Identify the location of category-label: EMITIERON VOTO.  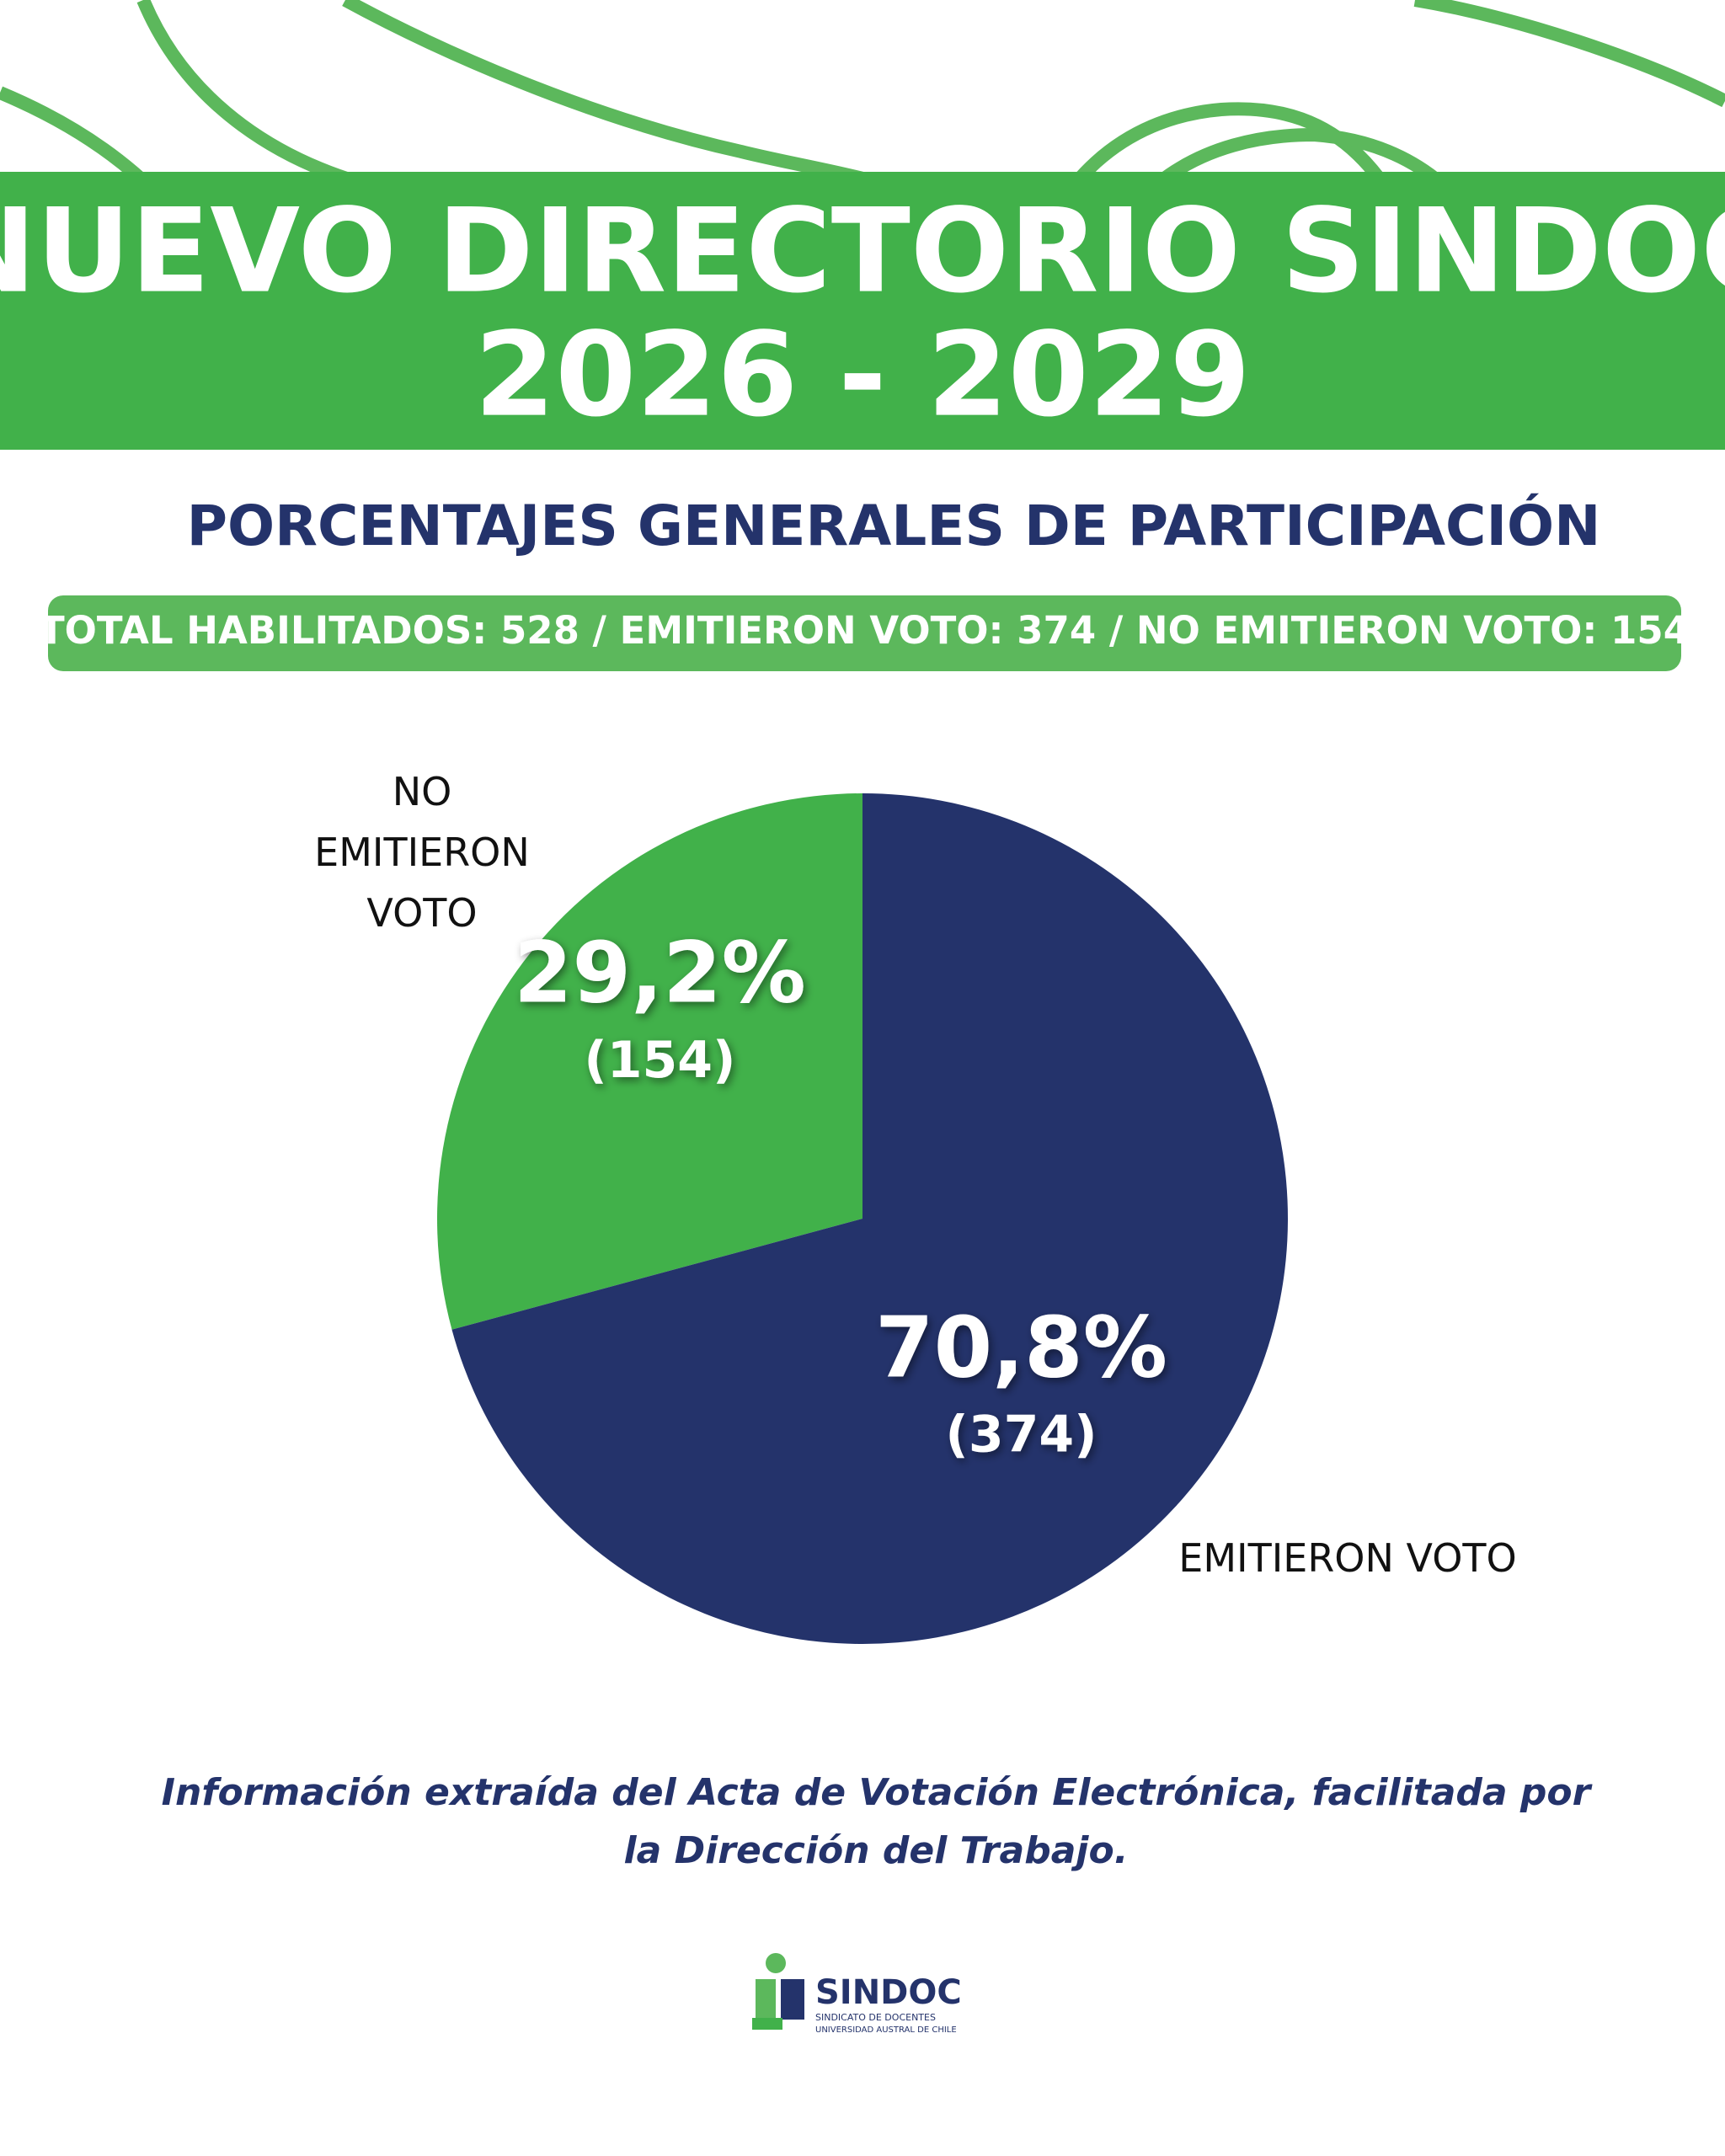
(1347, 1558).